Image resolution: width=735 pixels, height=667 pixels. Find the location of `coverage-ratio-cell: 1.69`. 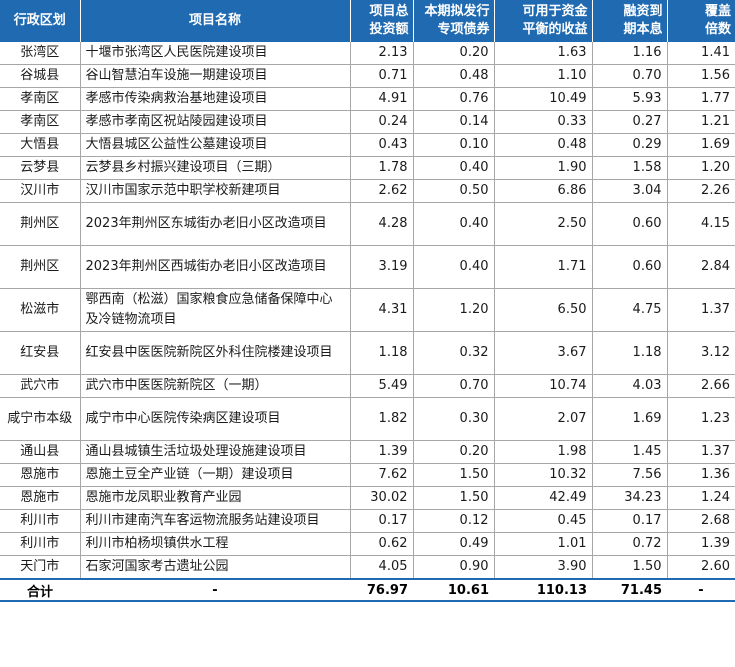

coverage-ratio-cell: 1.69 is located at coordinates (701, 145).